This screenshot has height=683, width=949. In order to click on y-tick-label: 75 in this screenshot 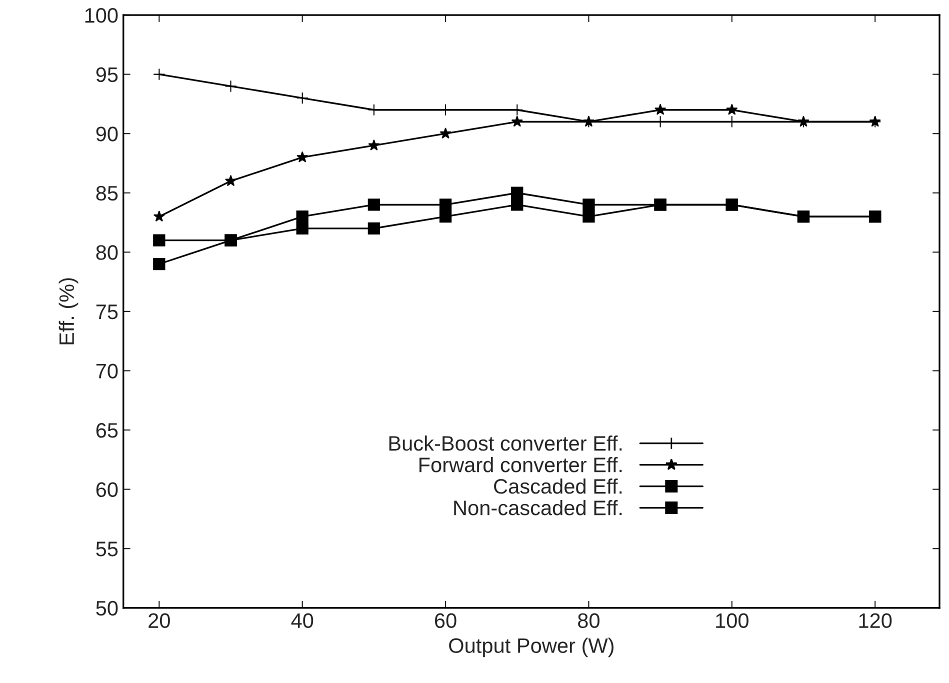, I will do `click(107, 312)`.